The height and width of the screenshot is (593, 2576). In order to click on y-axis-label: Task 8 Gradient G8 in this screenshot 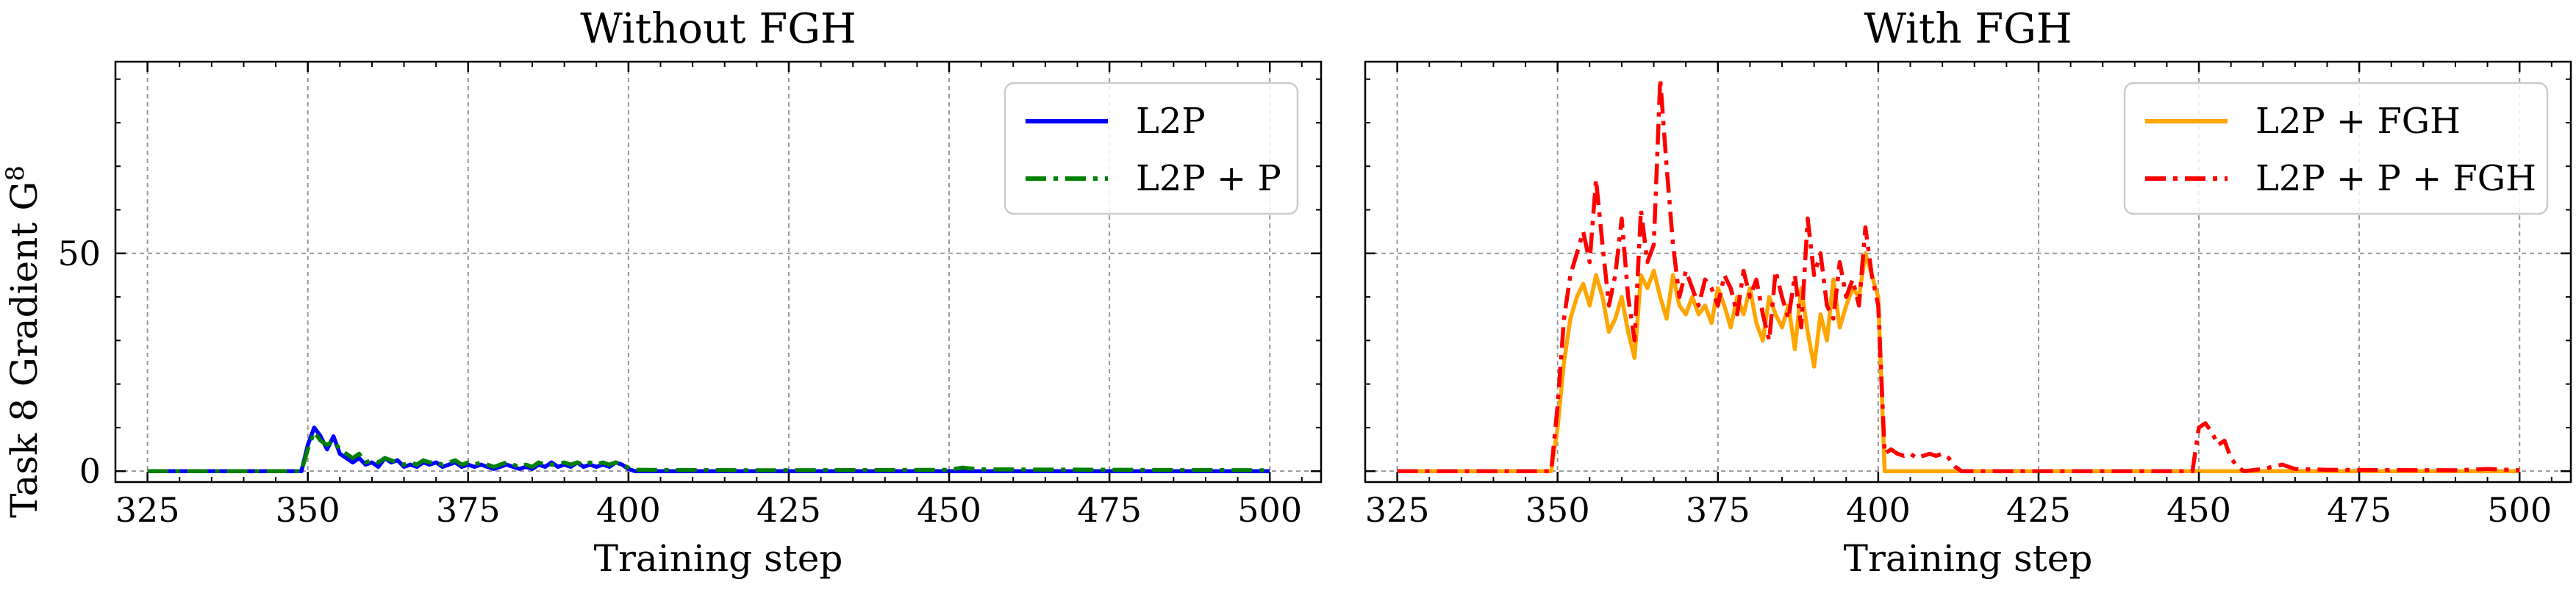, I will do `click(23, 342)`.